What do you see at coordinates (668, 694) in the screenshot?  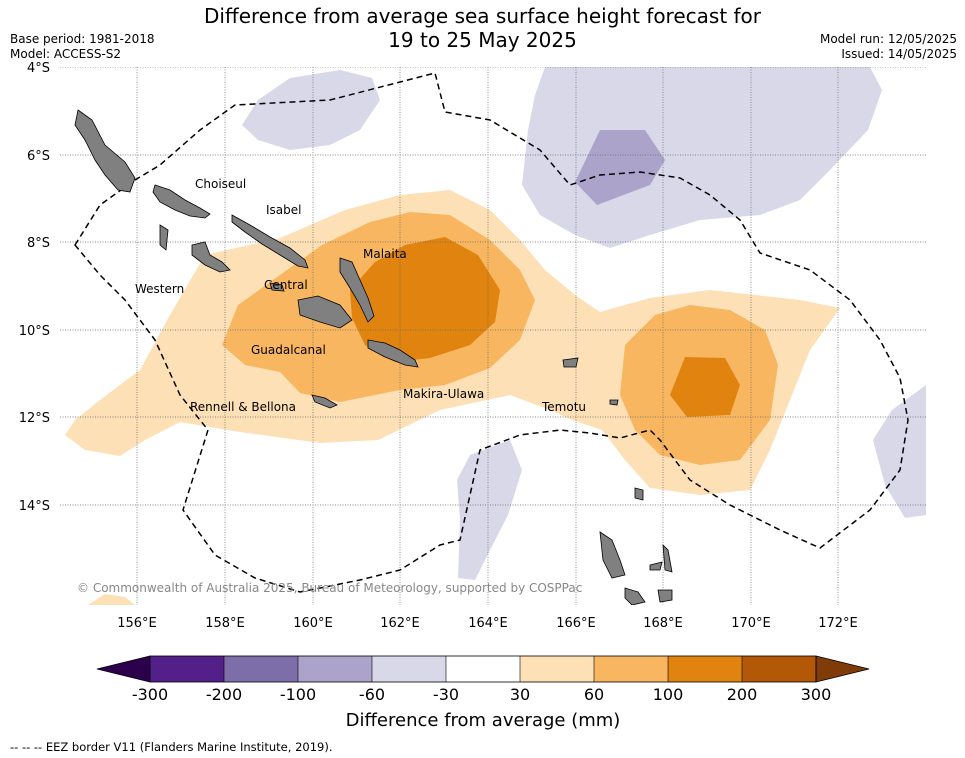 I see `colorbar-tick-7: 100` at bounding box center [668, 694].